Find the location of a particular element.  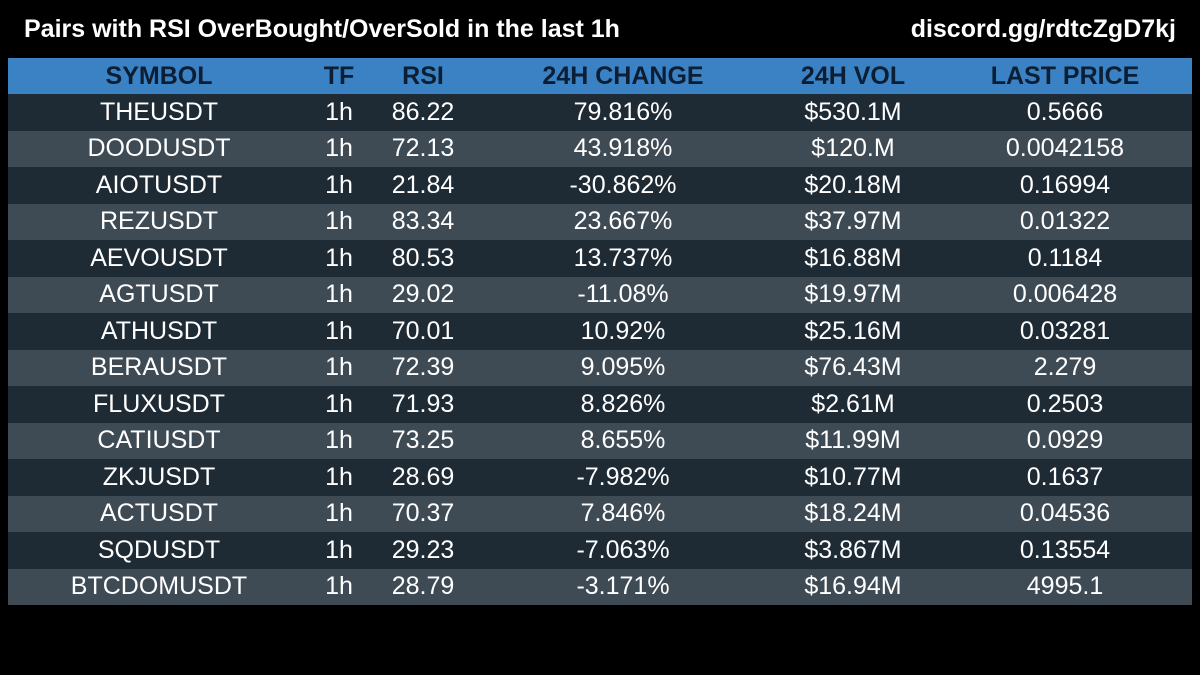

cell-24h-vol: $530.1M is located at coordinates (853, 112).